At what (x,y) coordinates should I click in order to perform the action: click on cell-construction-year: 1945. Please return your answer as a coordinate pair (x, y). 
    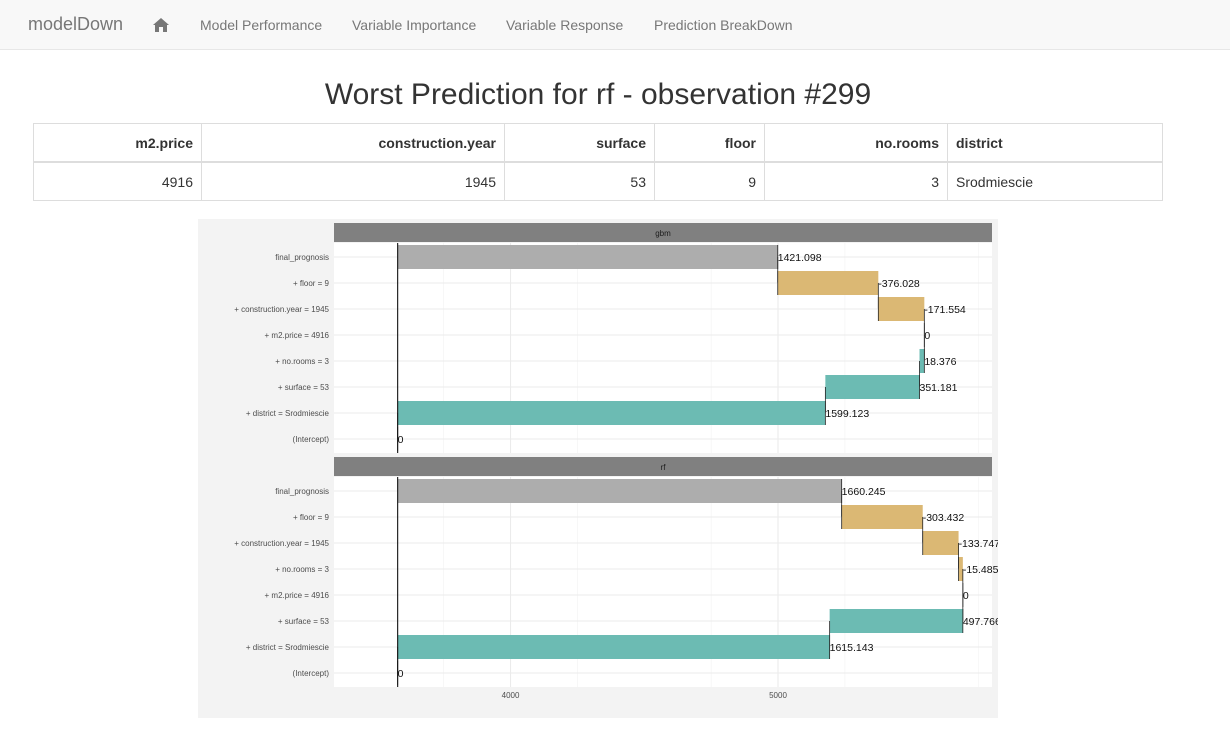
    Looking at the image, I should click on (353, 181).